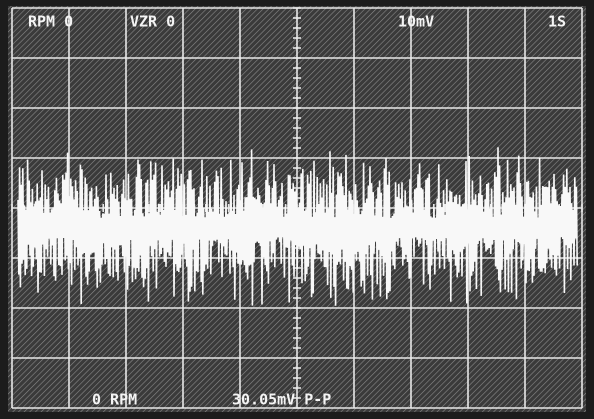 This screenshot has width=594, height=419. I want to click on channel-label: RPM 0, so click(50, 22).